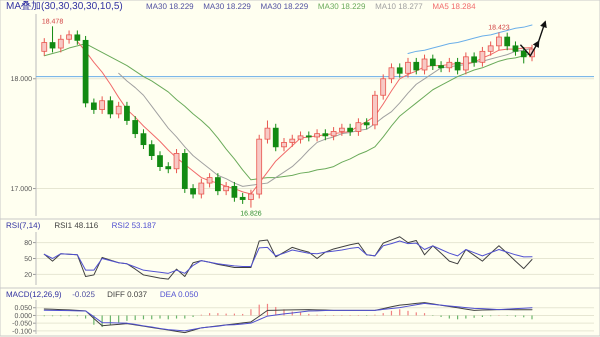 This screenshot has width=600, height=337. Describe the element at coordinates (76, 225) in the screenshot. I see `text: RSI1 48.116` at that location.